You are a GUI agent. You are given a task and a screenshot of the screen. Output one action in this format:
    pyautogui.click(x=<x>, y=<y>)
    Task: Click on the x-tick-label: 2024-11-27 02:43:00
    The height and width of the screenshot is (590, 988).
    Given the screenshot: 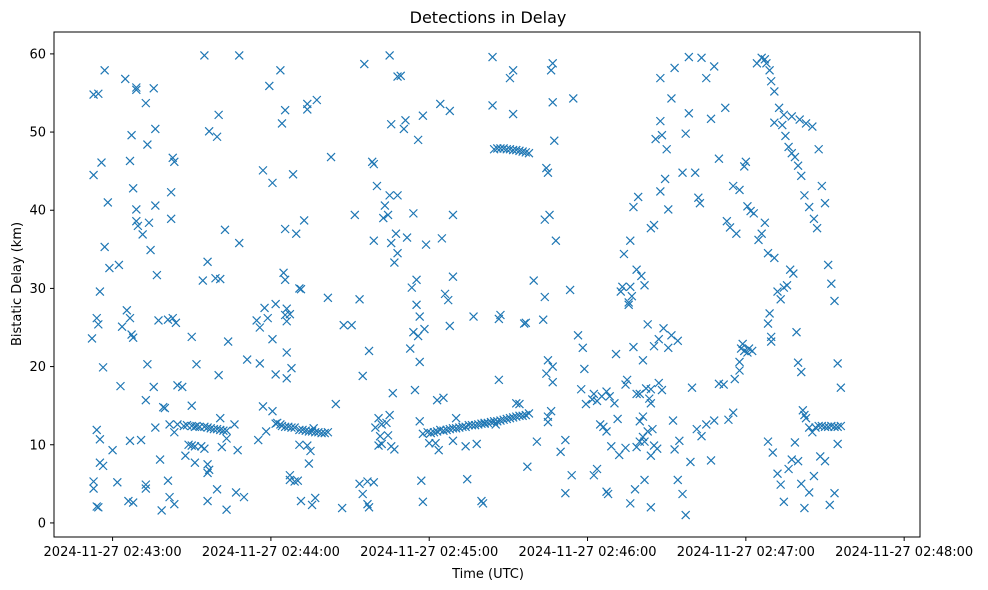 What is the action you would take?
    pyautogui.click(x=113, y=552)
    